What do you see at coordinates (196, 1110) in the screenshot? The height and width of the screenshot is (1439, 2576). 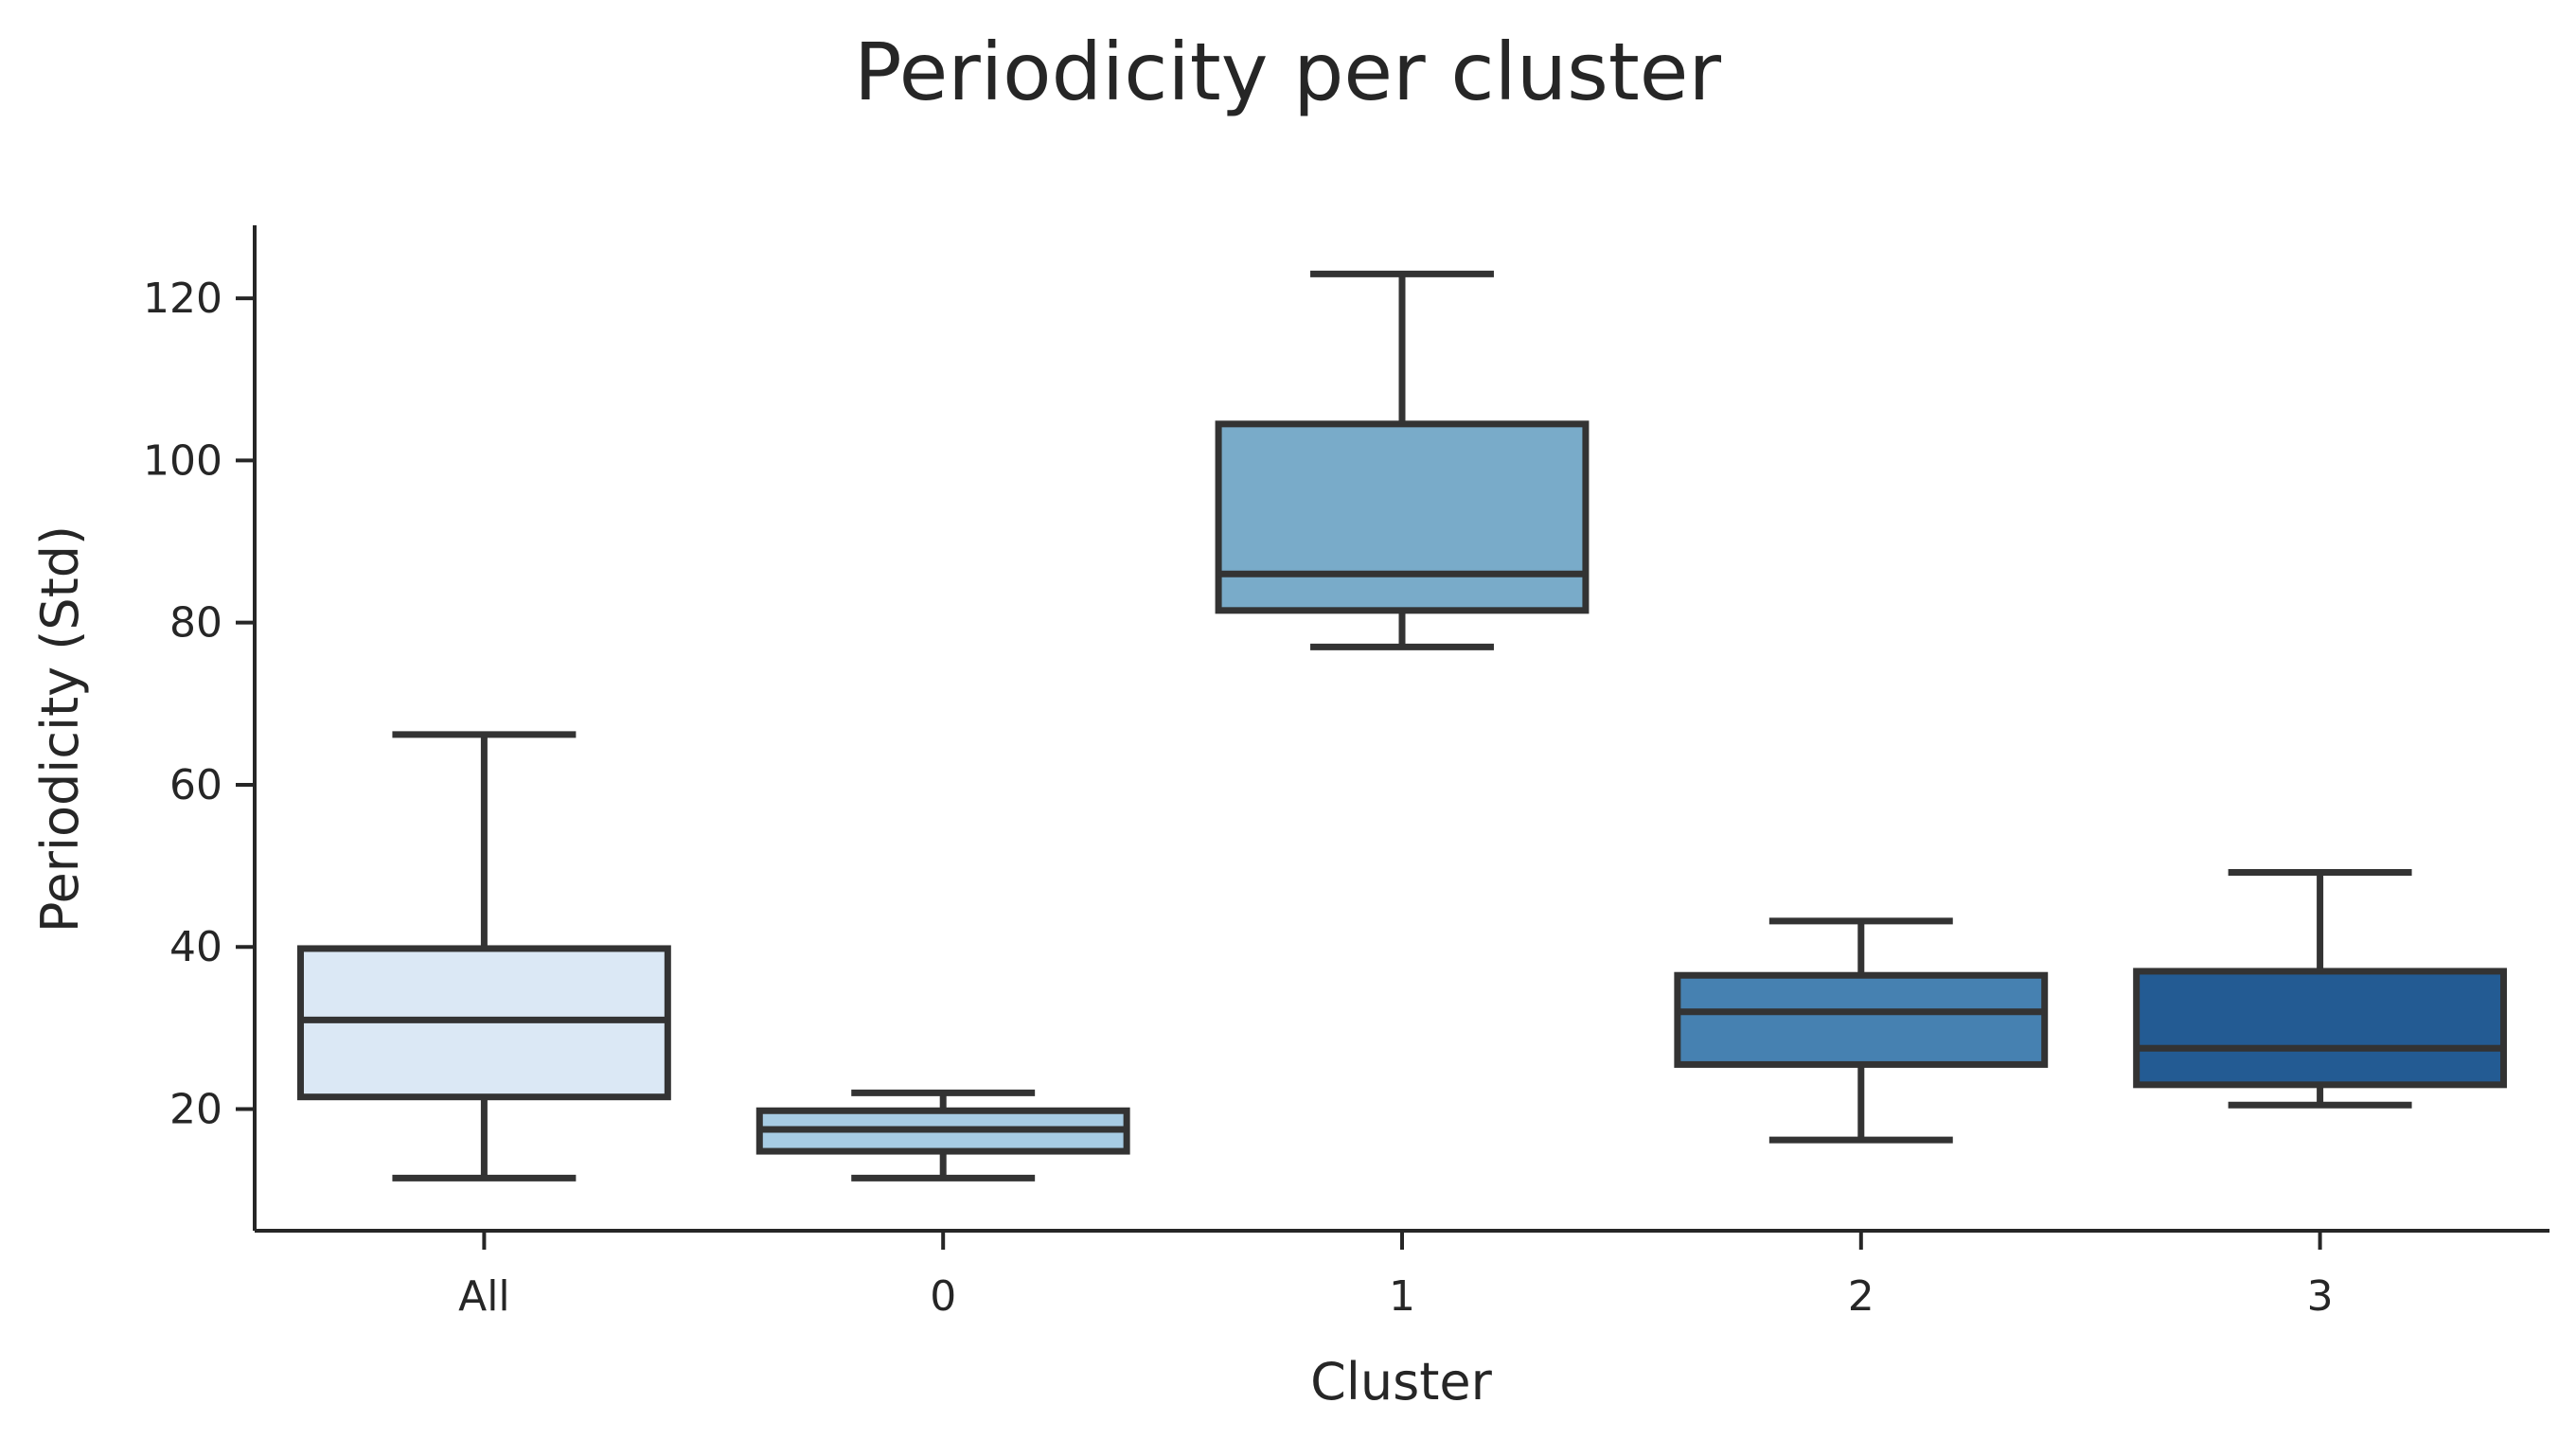 I see `y-tick-label: 20` at bounding box center [196, 1110].